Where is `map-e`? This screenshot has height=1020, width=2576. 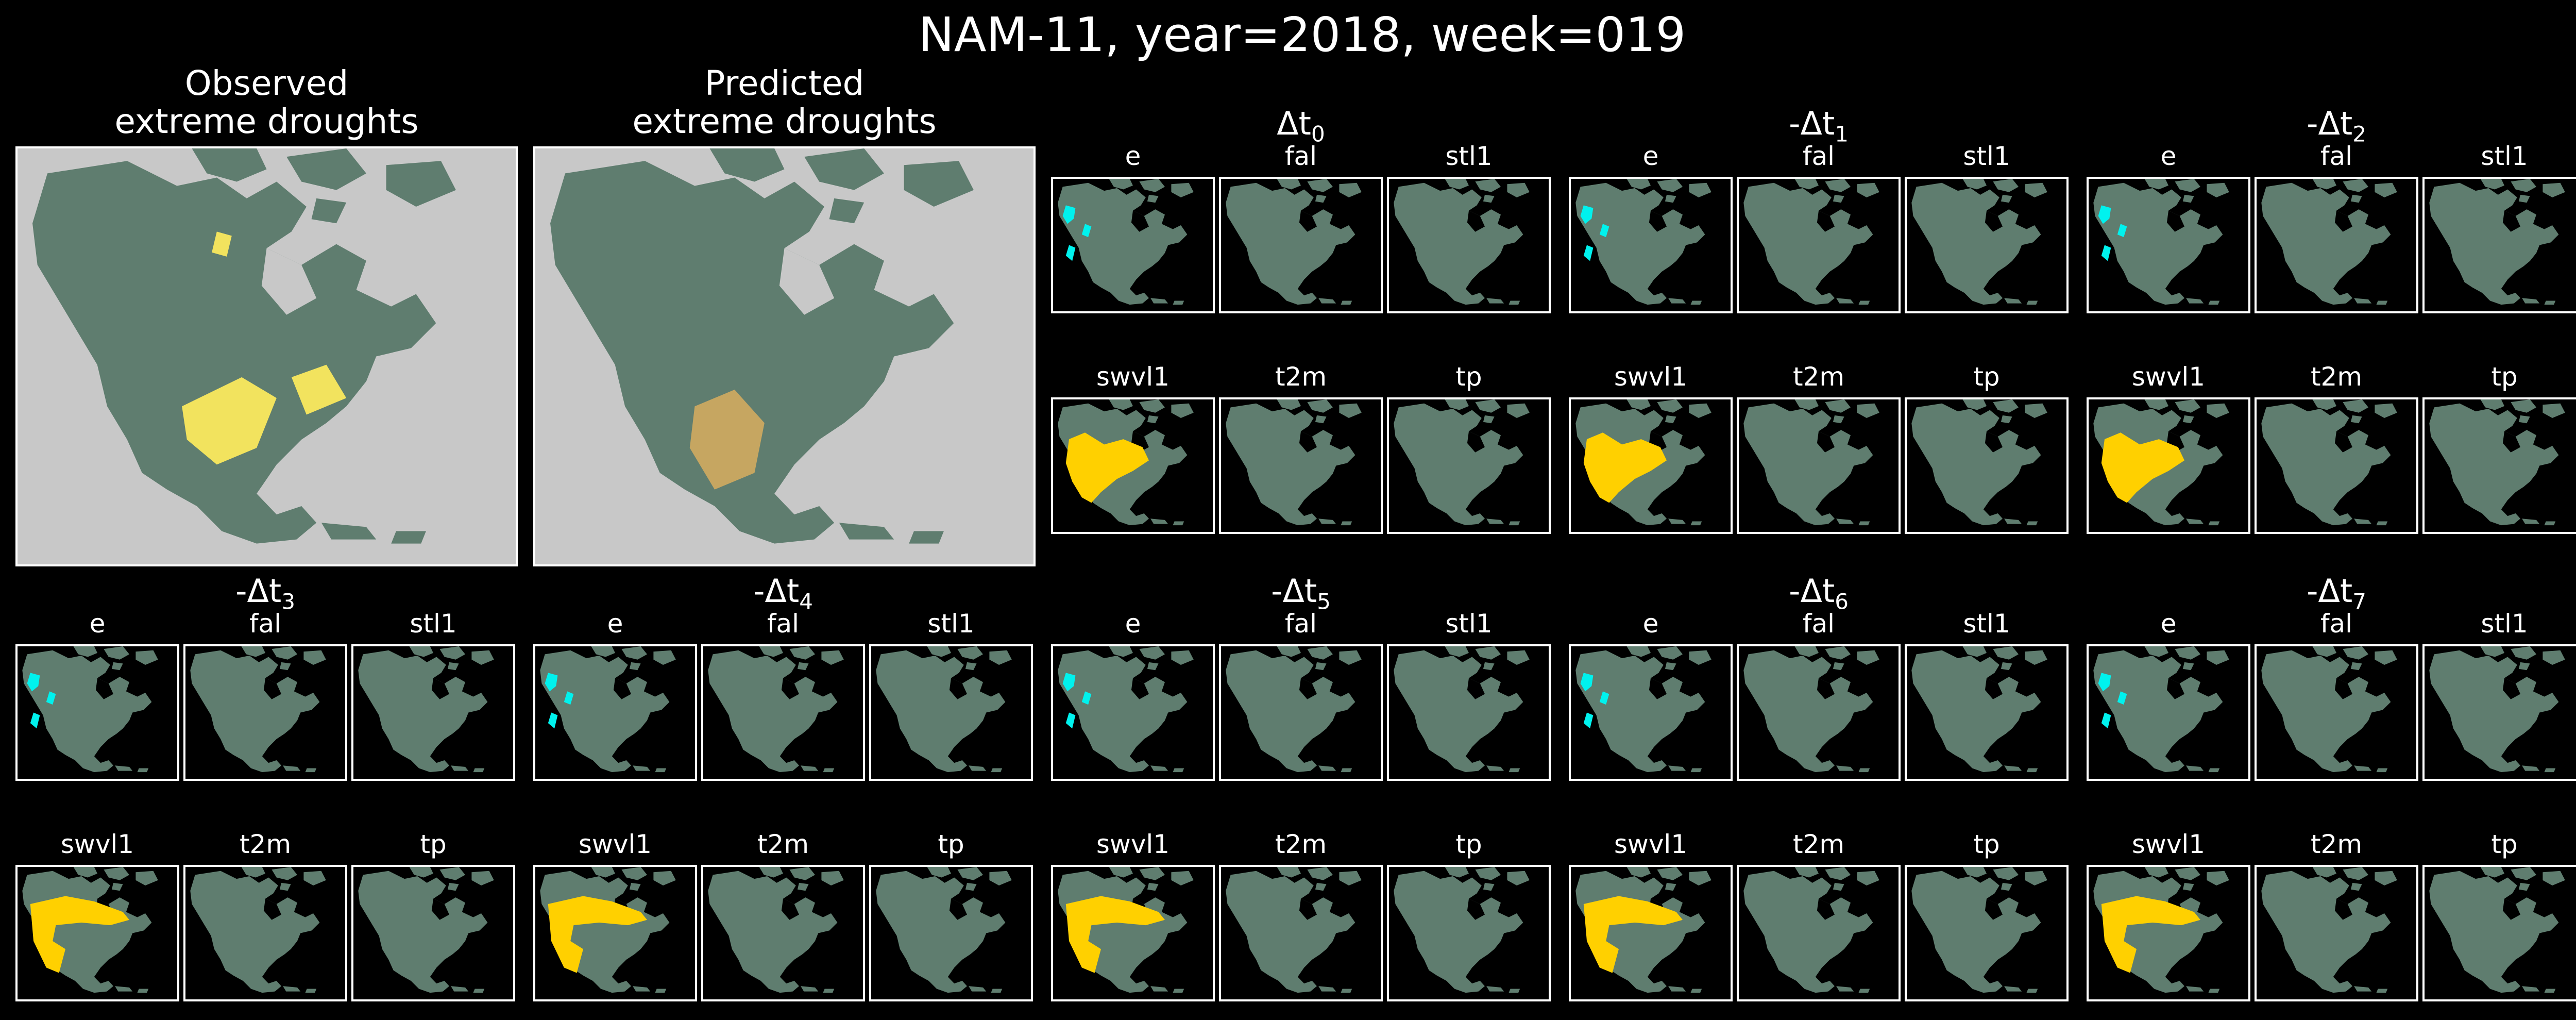
map-e is located at coordinates (97, 712).